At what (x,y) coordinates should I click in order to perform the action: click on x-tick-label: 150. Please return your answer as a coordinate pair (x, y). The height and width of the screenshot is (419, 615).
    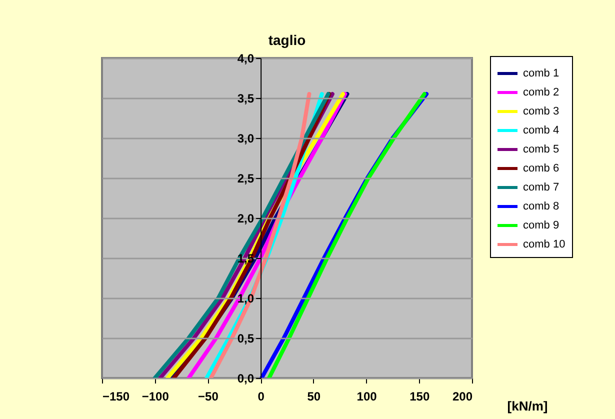
    Looking at the image, I should click on (420, 397).